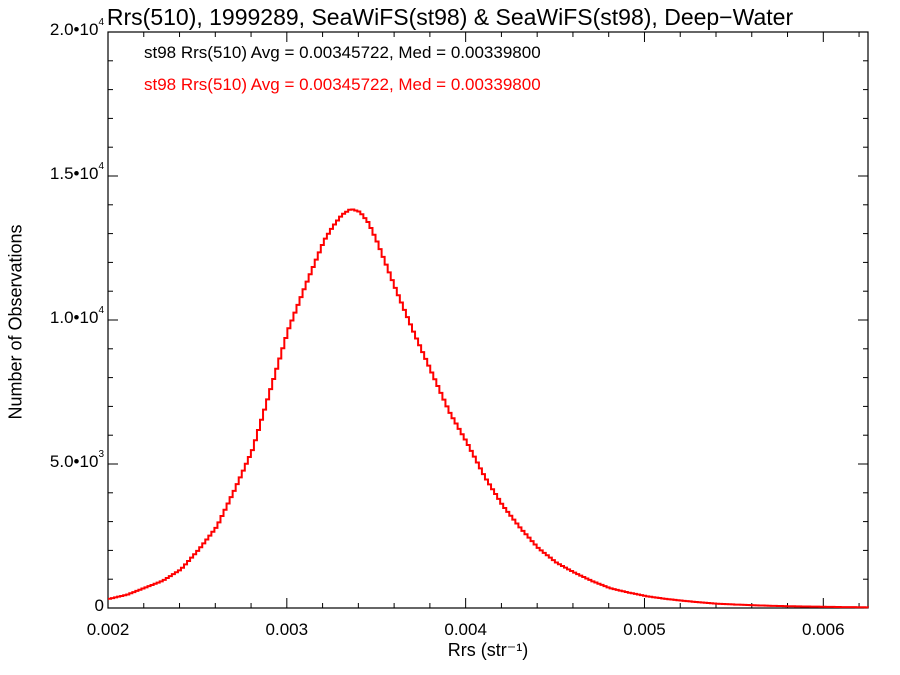  I want to click on y-tick-label: 1.0•104, so click(76, 316).